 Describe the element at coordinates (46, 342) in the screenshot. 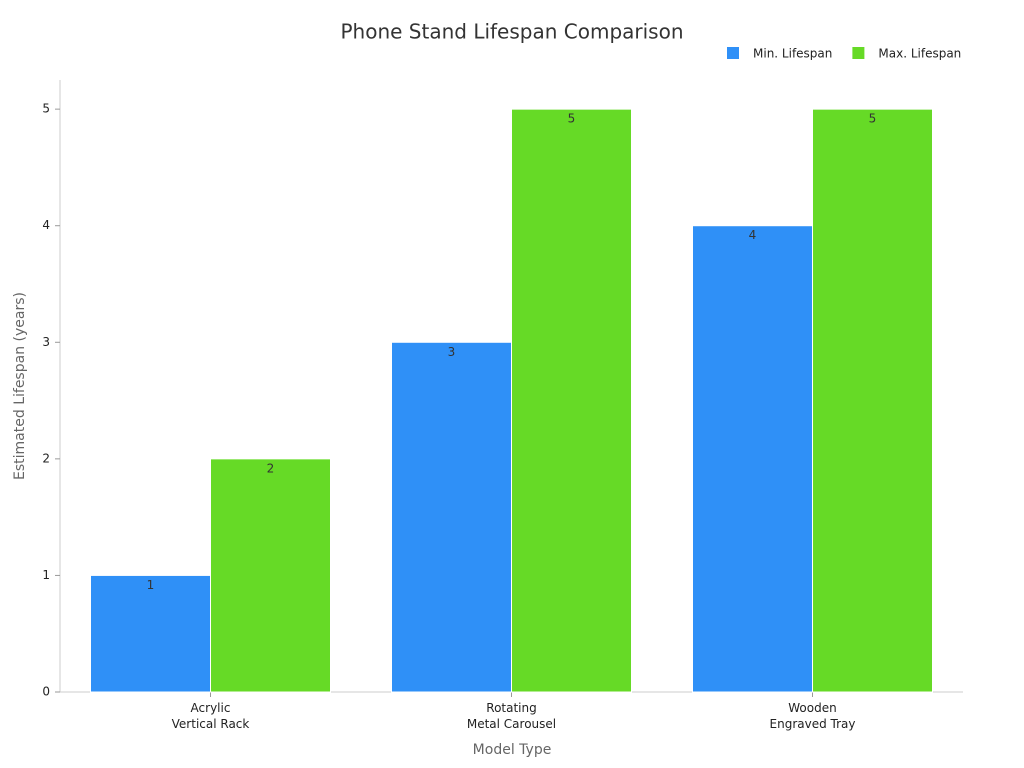

I see `y-tick-label: 3` at that location.